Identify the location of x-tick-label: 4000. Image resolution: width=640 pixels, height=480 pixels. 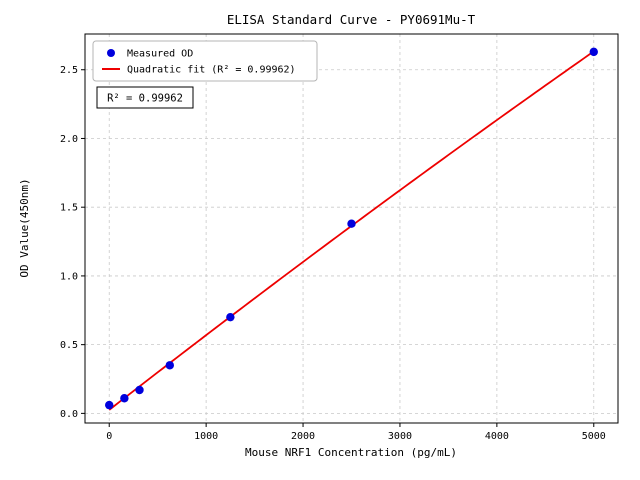
(497, 436).